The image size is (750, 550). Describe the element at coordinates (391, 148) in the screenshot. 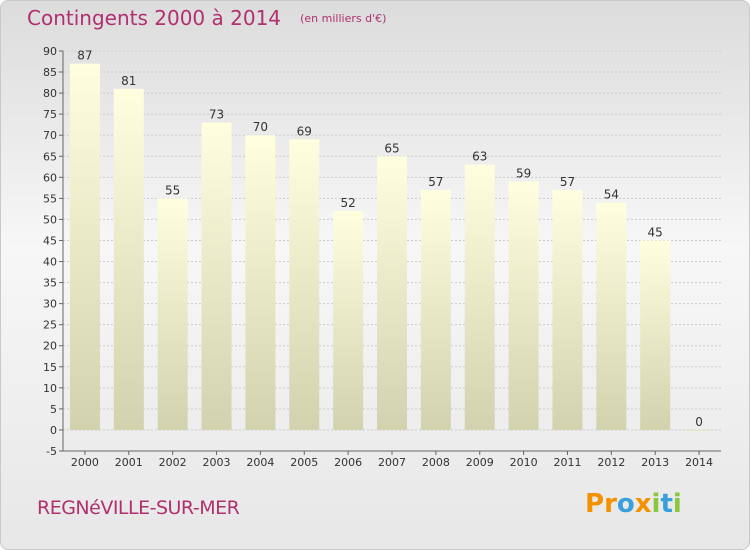

I see `data-label: 65` at that location.